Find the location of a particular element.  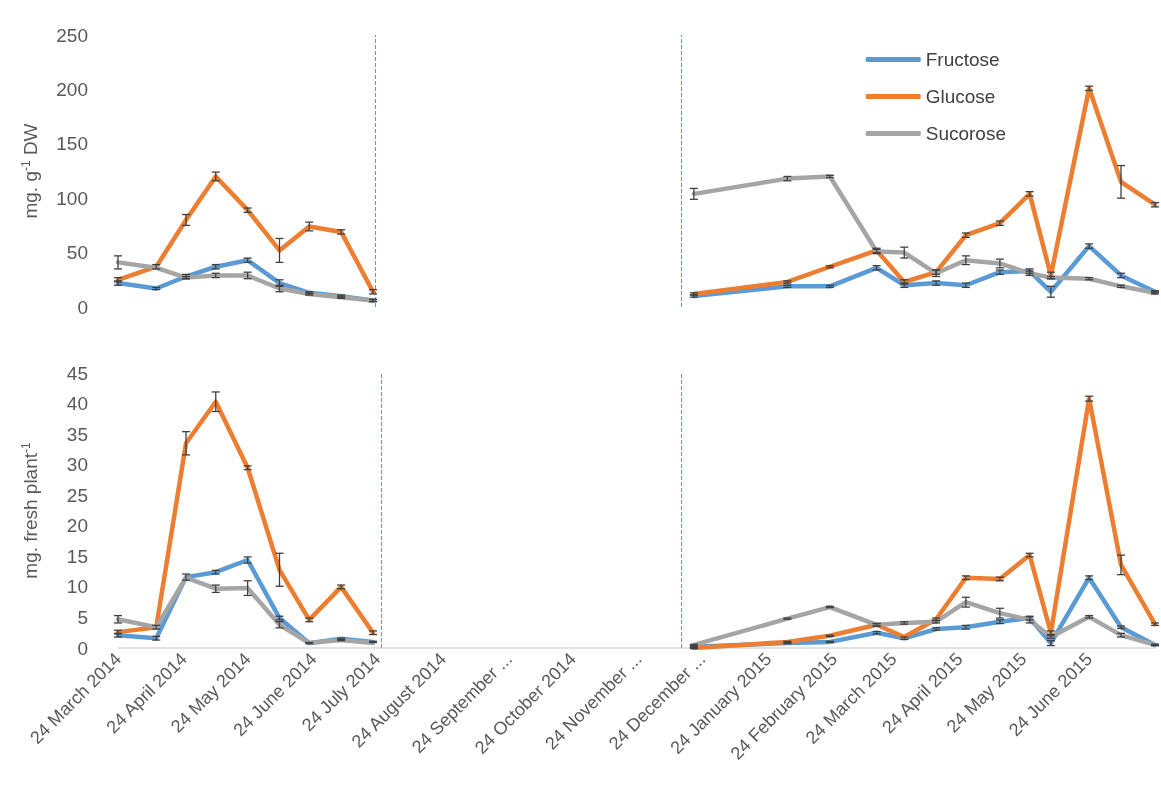

y-tick-label: 20 is located at coordinates (77, 526).